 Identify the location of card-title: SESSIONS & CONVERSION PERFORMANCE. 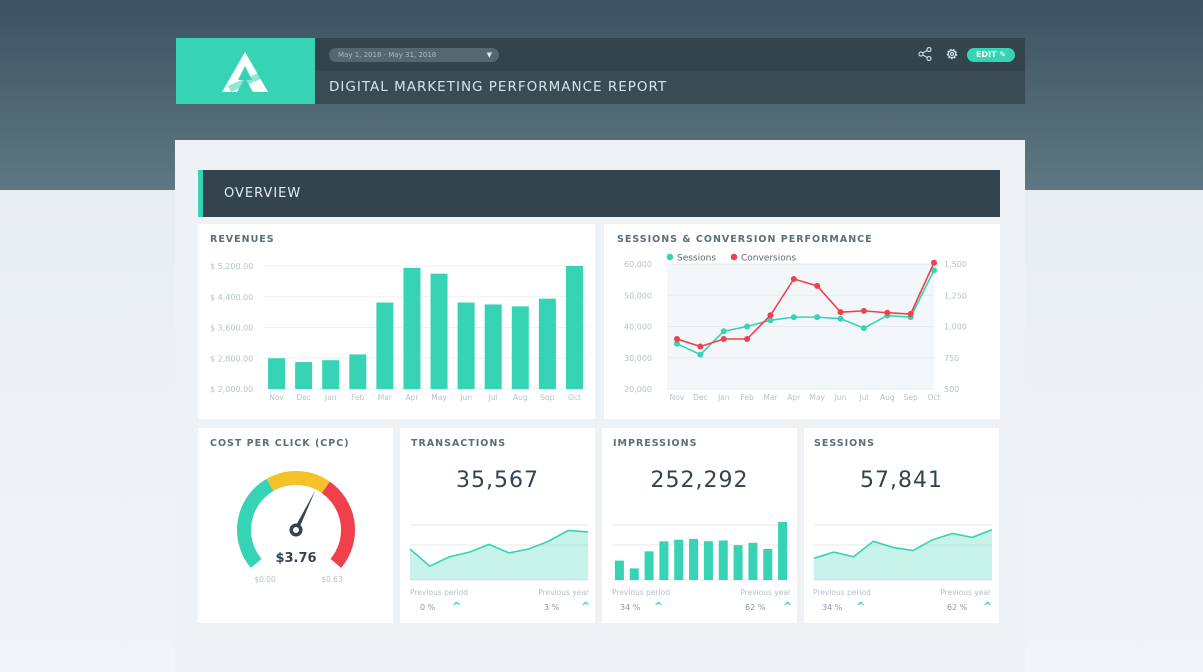
(745, 239).